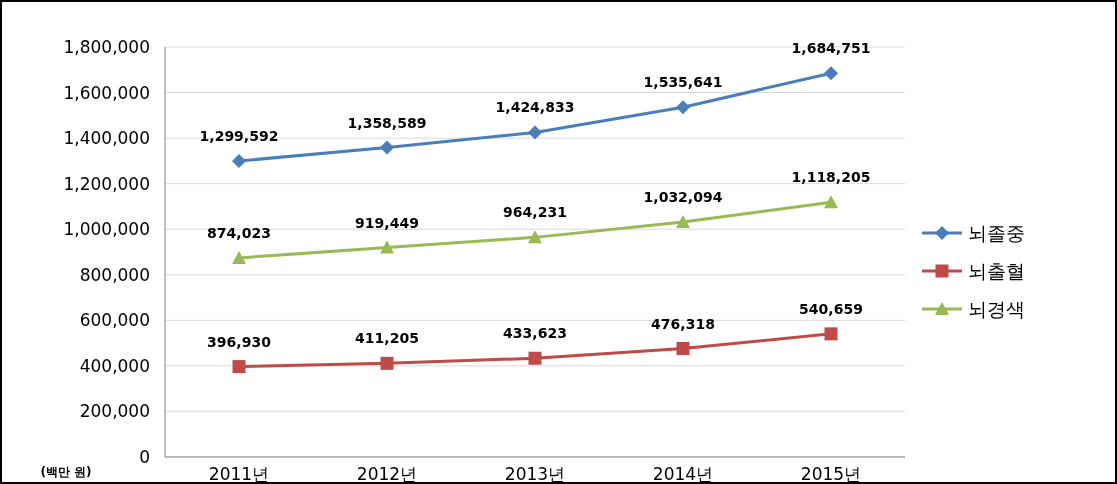  I want to click on x-tick-label: 2015년, so click(831, 474).